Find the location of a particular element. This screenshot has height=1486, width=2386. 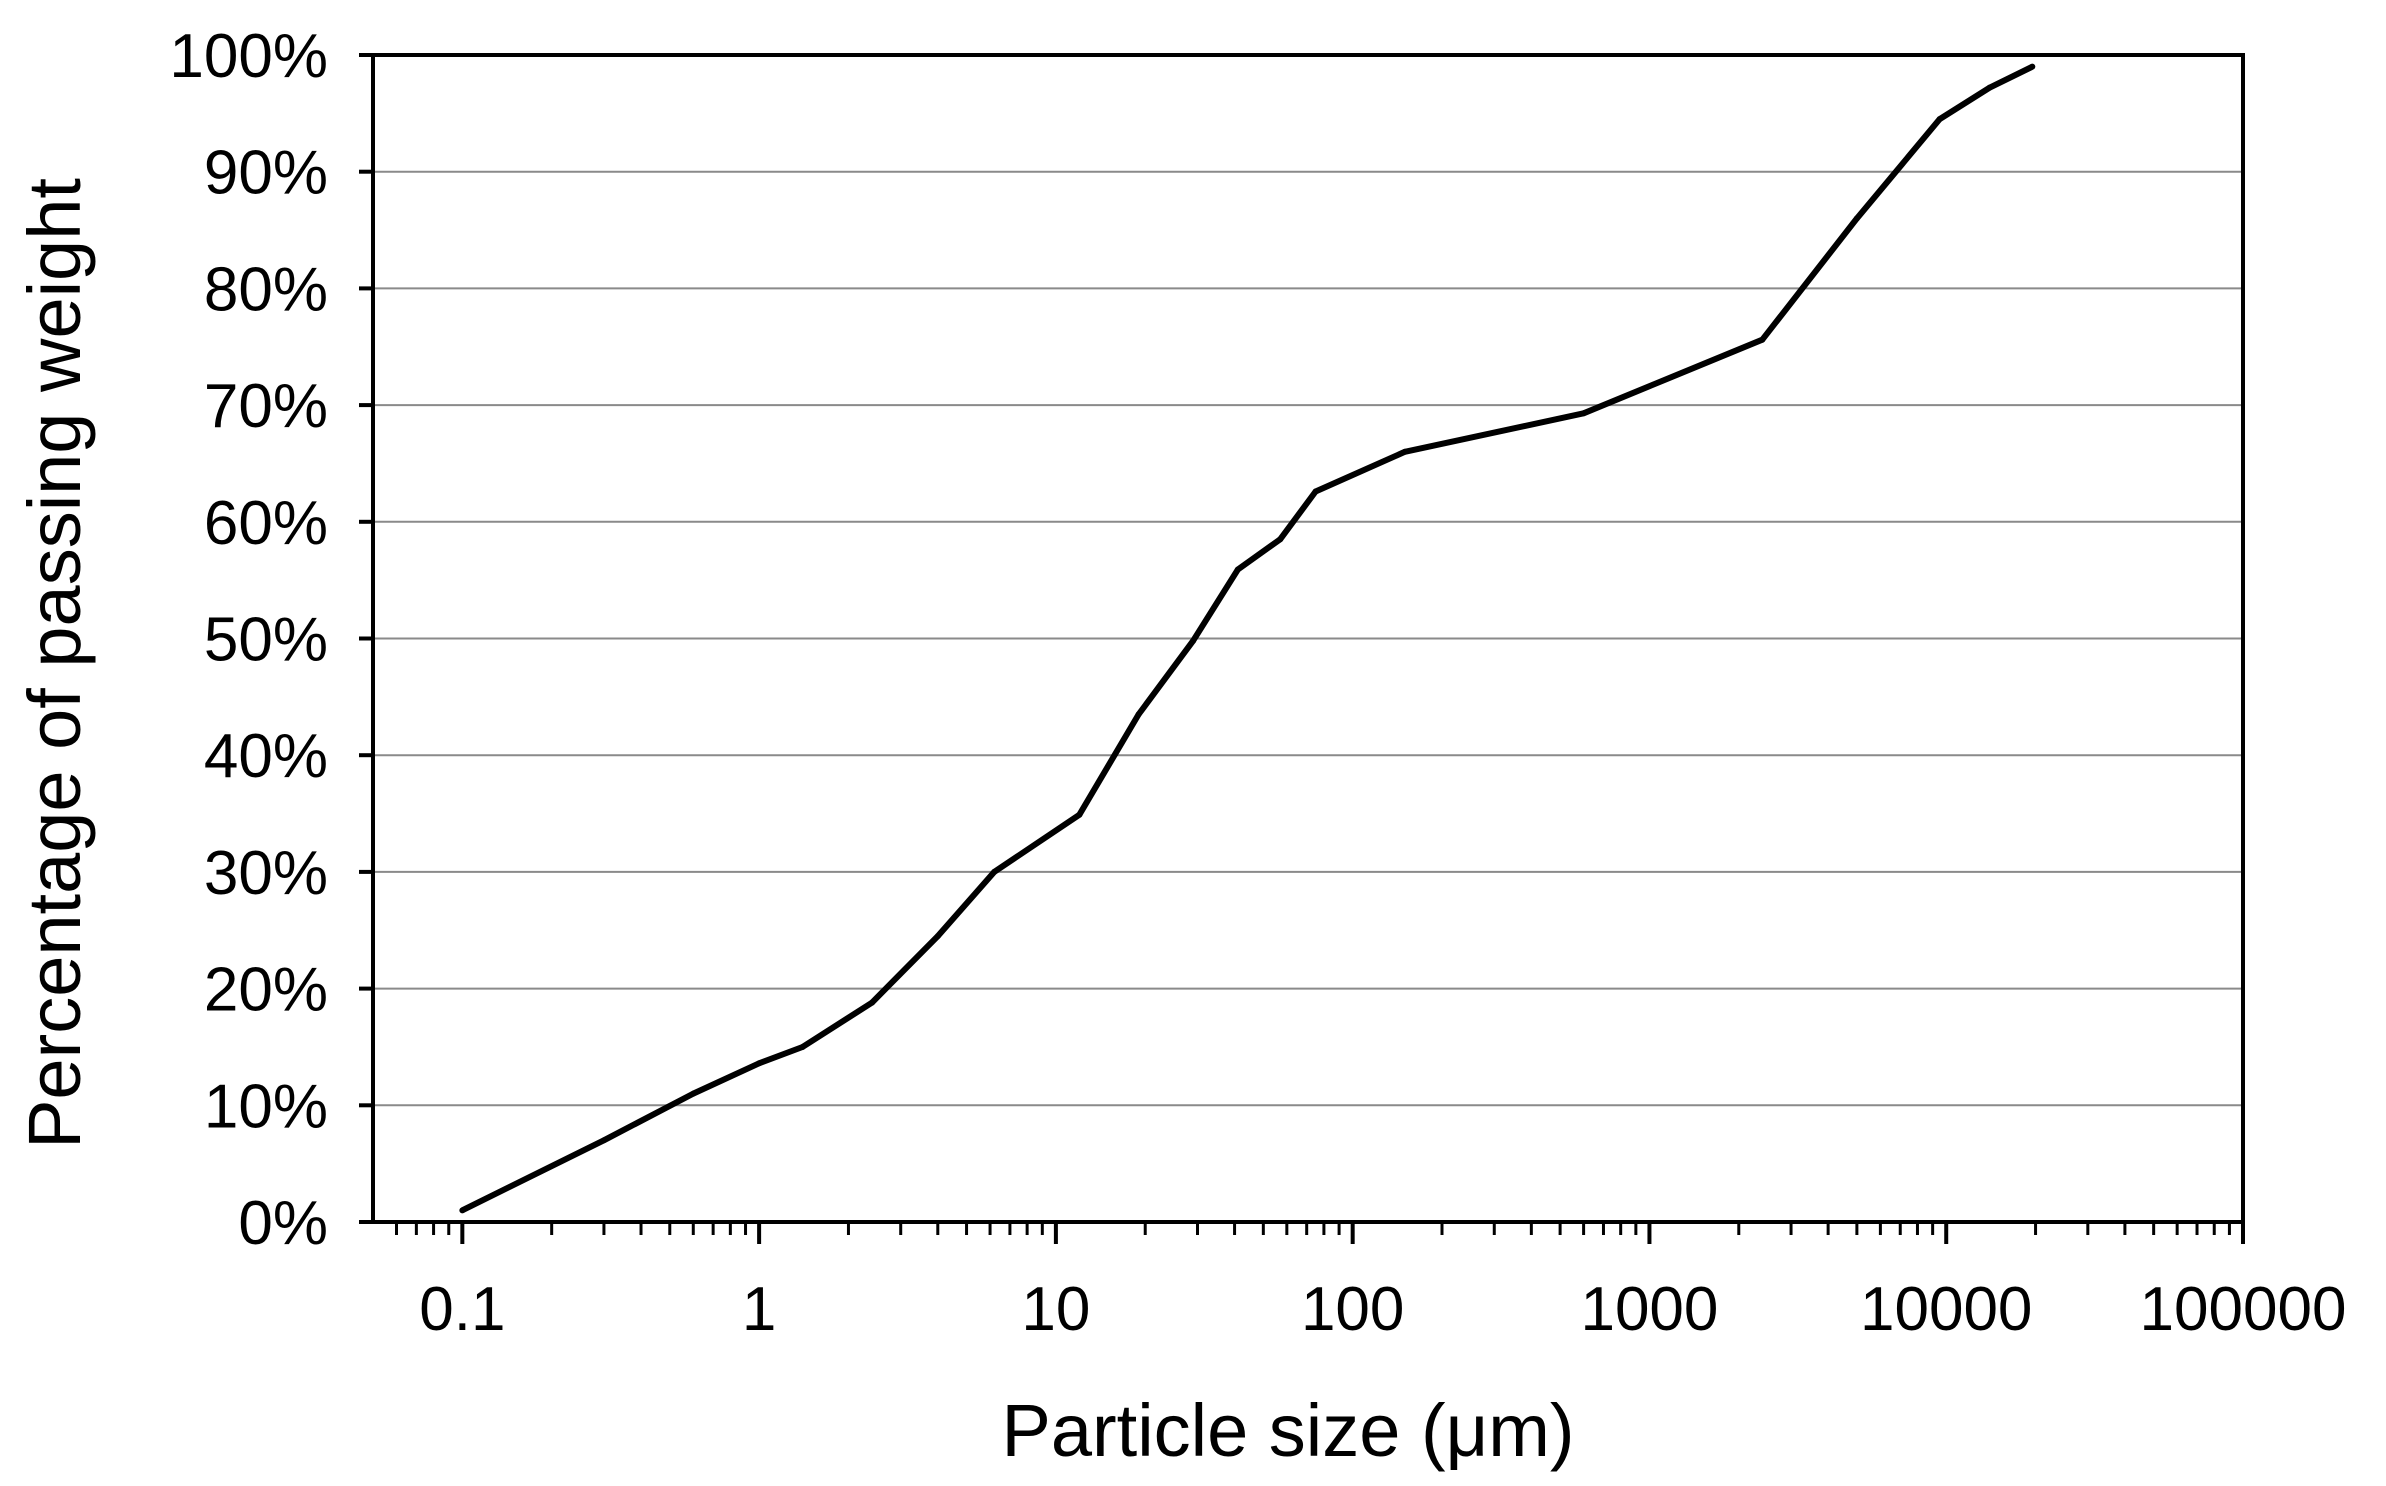

y-tick-label-8: 80% is located at coordinates (266, 289).